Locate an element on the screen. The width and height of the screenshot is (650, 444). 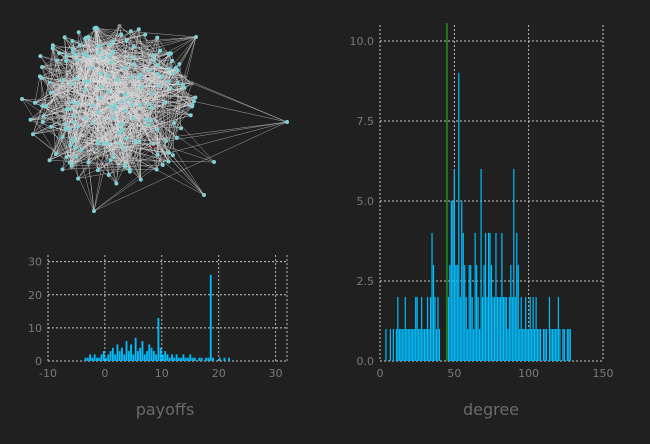
payoffs-xtick-2: 10 is located at coordinates (162, 373).